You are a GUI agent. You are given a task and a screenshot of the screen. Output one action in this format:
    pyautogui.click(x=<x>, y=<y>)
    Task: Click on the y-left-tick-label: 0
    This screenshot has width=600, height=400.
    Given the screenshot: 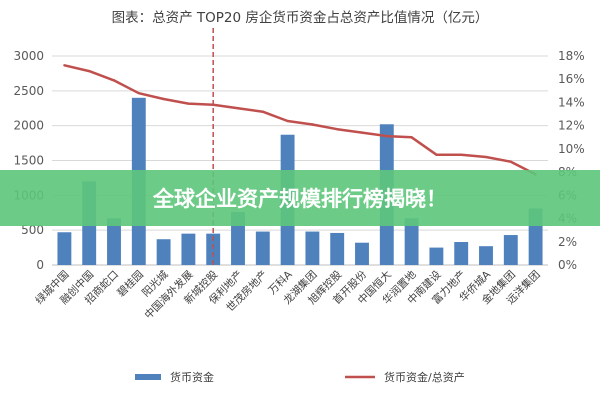 What is the action you would take?
    pyautogui.click(x=40, y=265)
    